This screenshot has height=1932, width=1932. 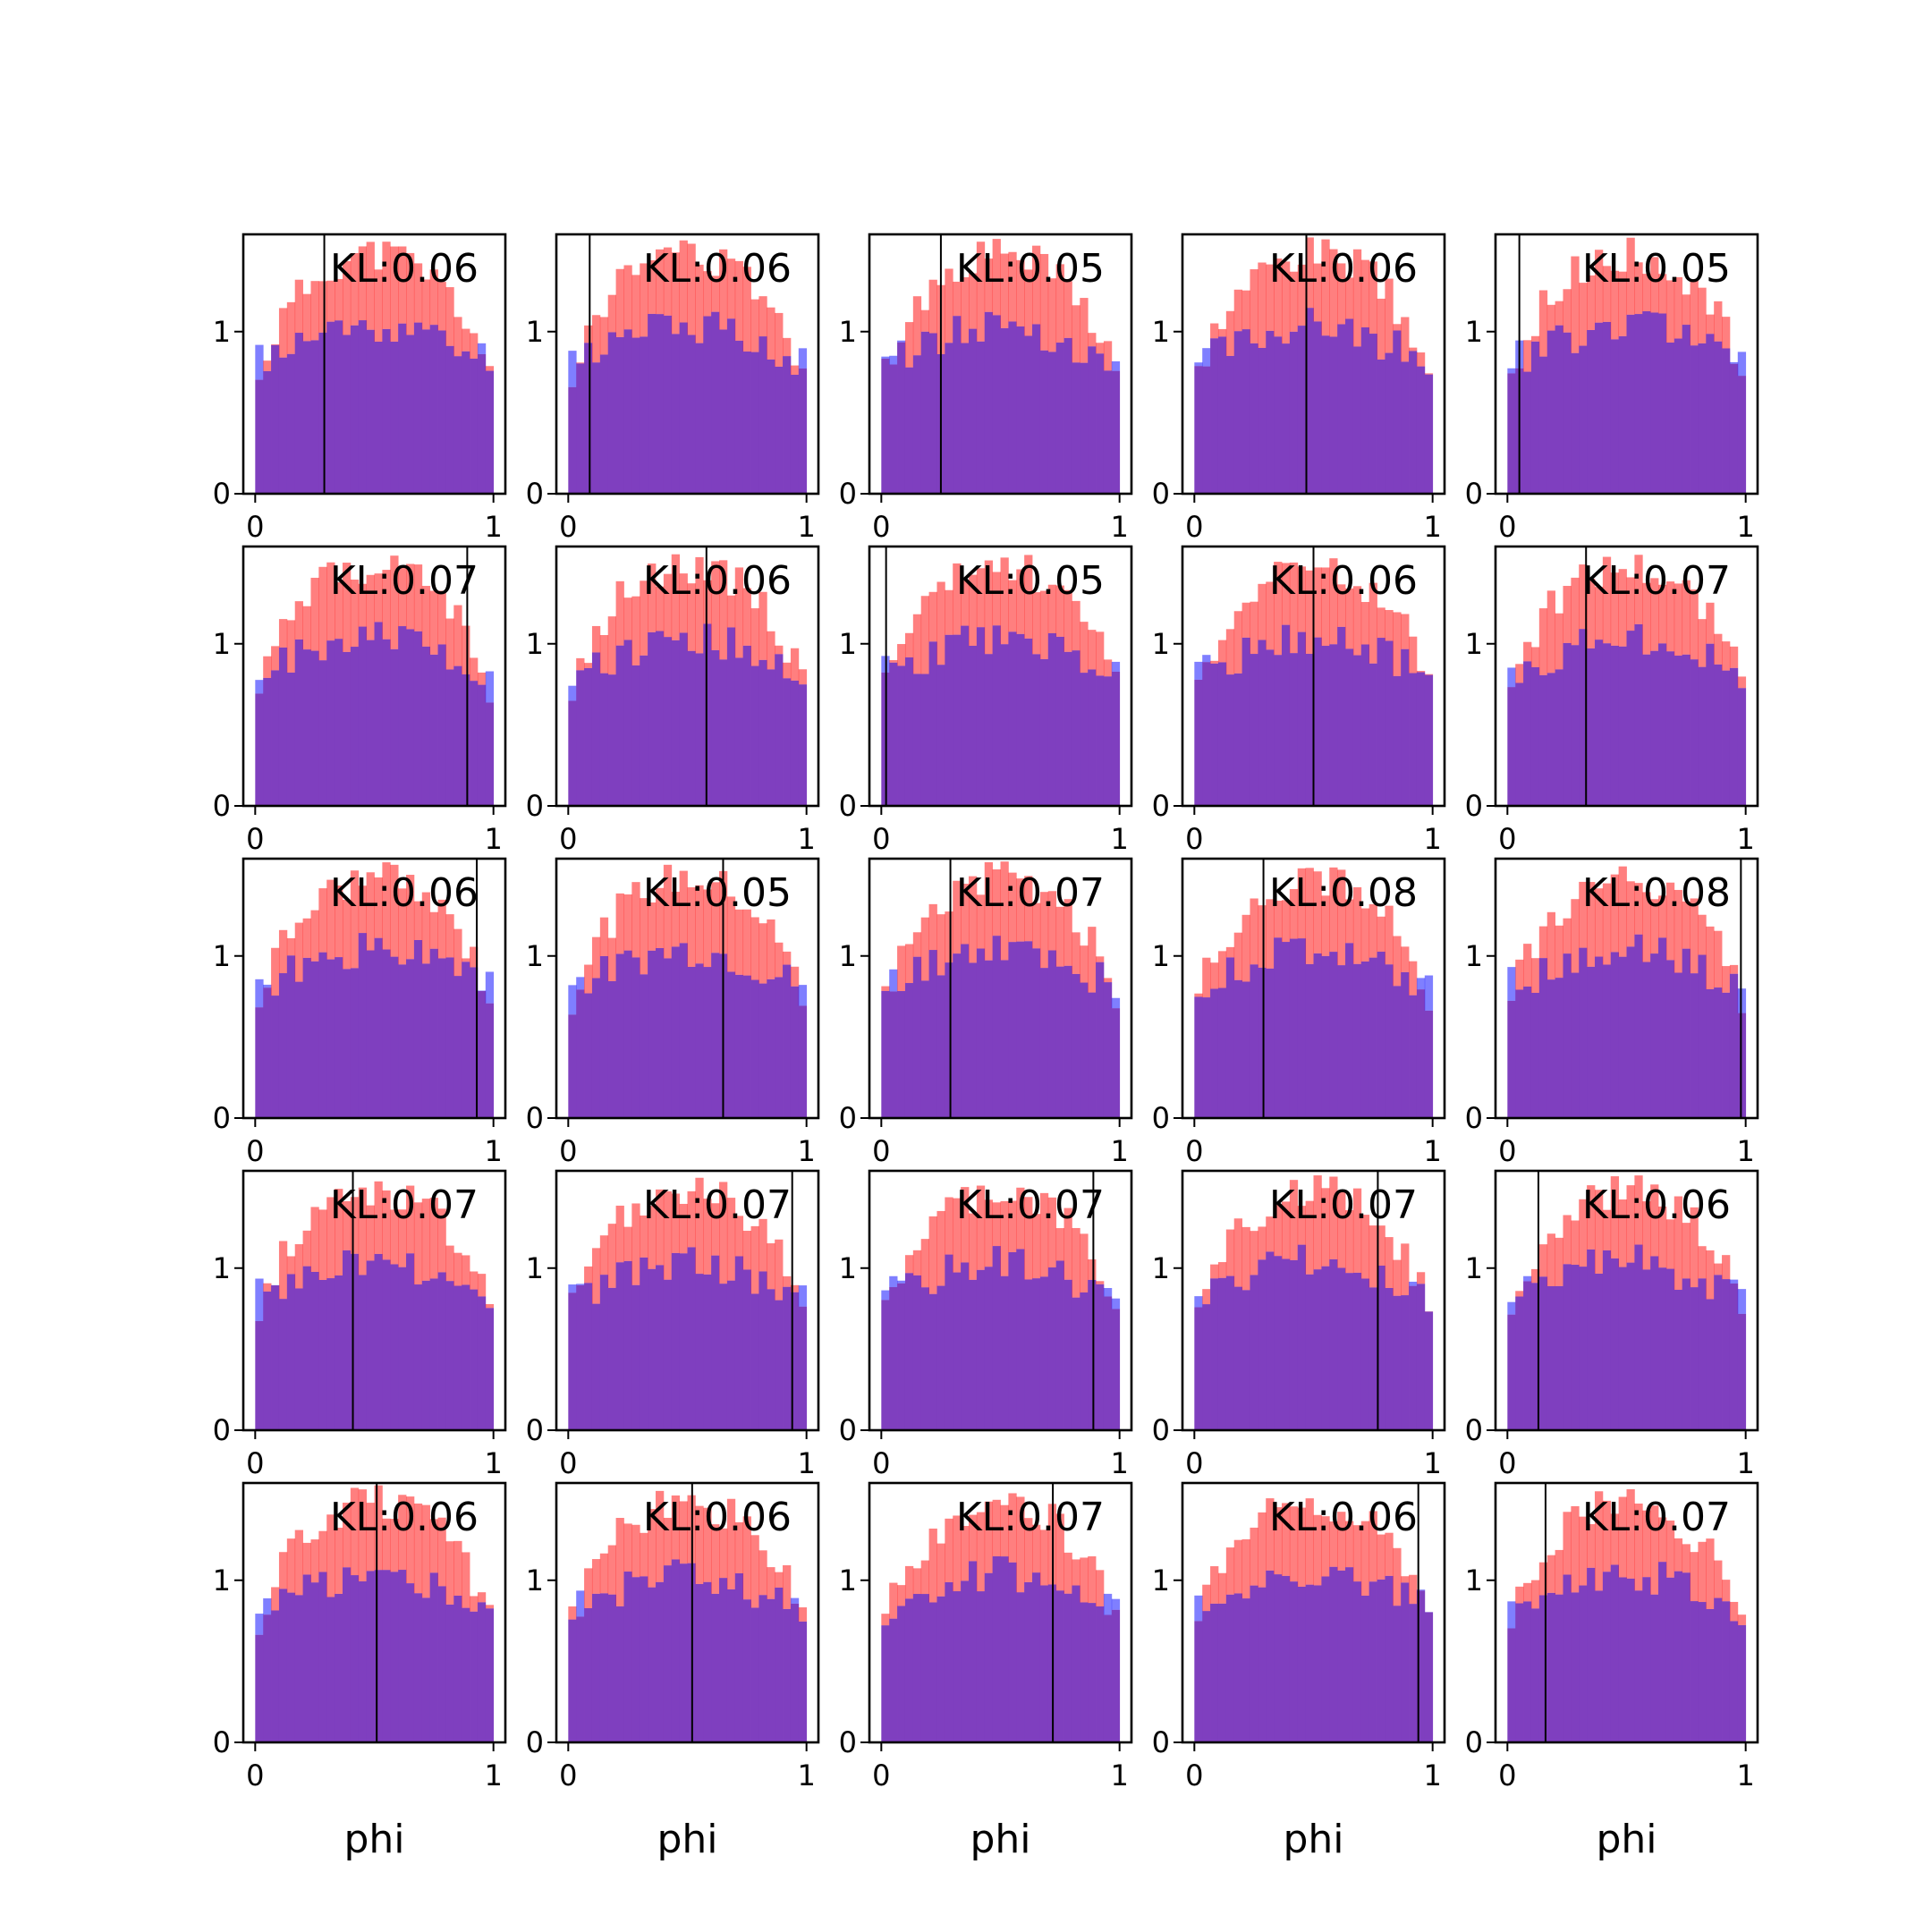 I want to click on panel-r0-c1: 010 1KL:0.06, so click(x=673, y=388).